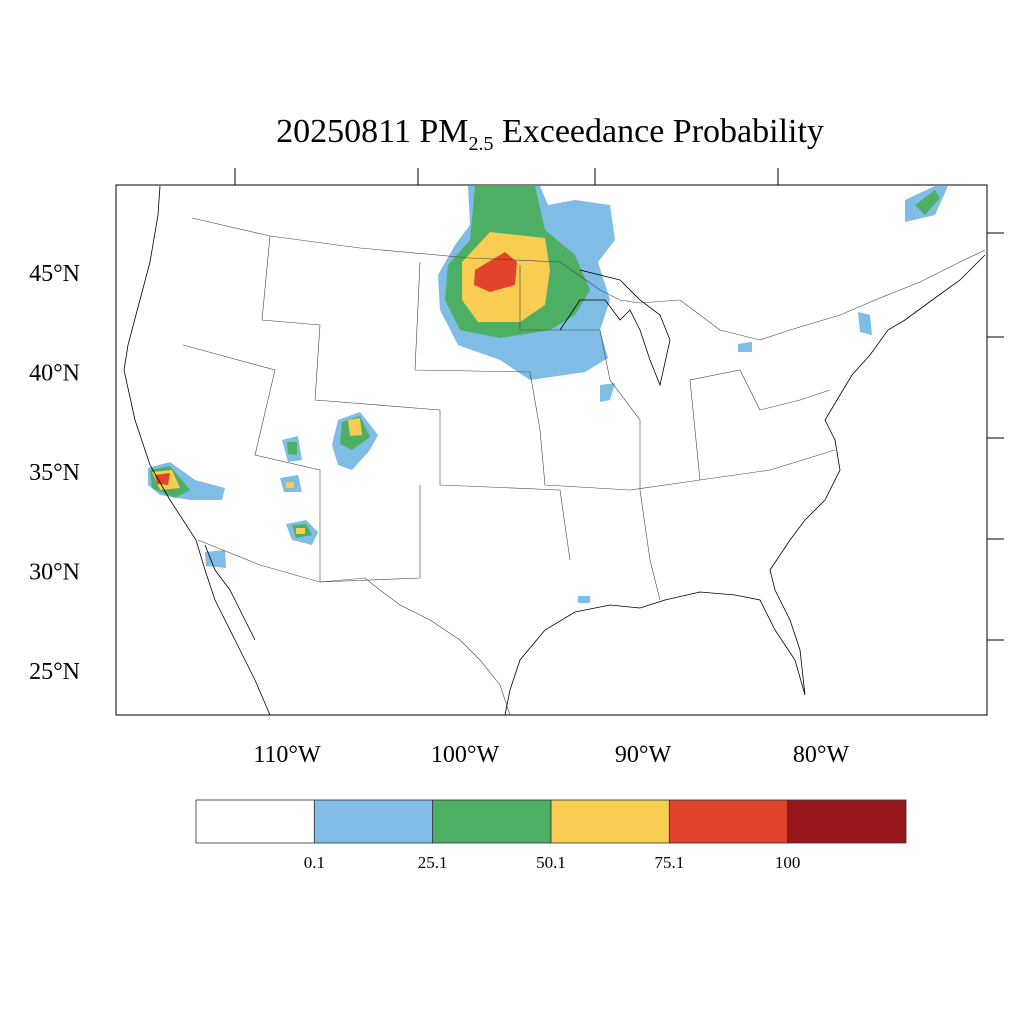 Image resolution: width=1024 pixels, height=1024 pixels. What do you see at coordinates (54, 473) in the screenshot?
I see `lat-label: 35°N` at bounding box center [54, 473].